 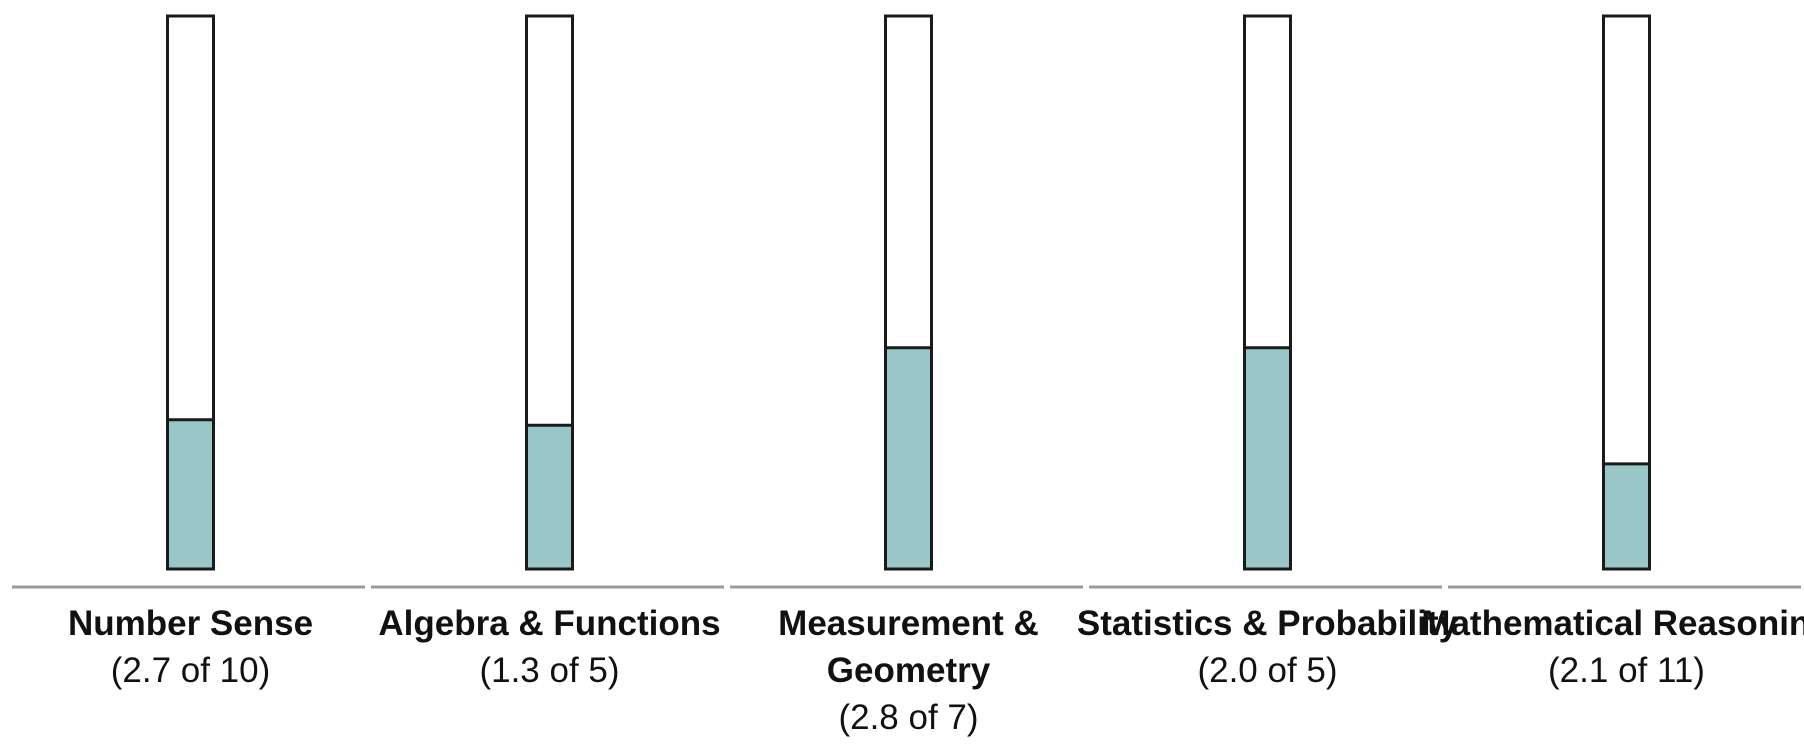 What do you see at coordinates (190, 292) in the screenshot?
I see `bar-outline-number-sense` at bounding box center [190, 292].